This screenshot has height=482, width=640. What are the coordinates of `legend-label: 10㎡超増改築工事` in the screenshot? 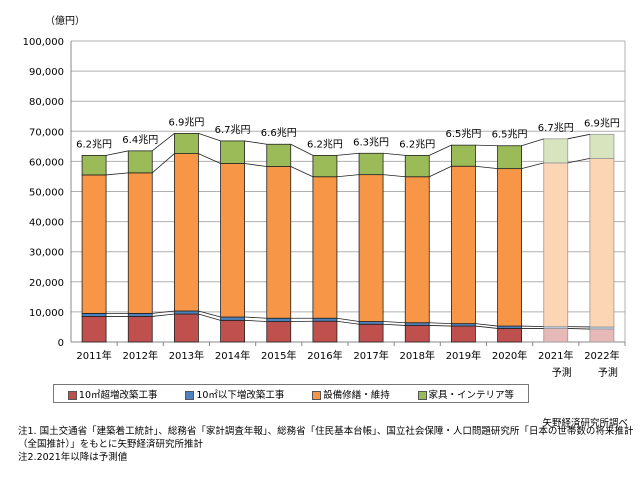 It's located at (118, 395).